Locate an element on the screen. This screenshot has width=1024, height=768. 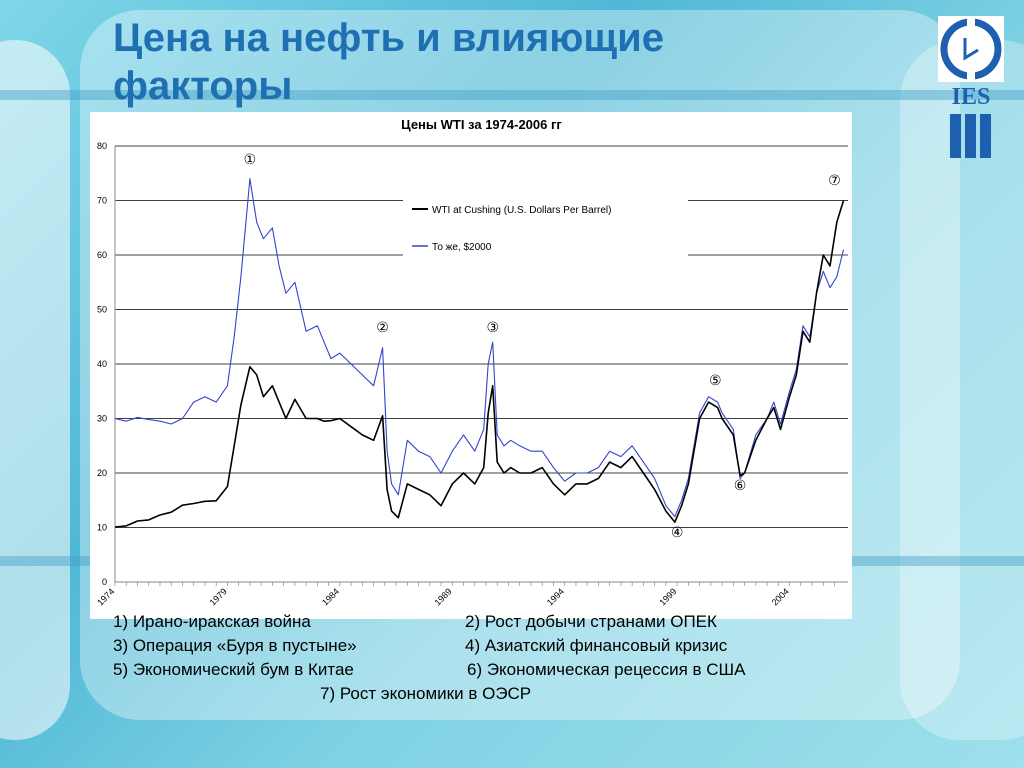
legend-item-4: 4) Азиатский финансовый кризис is located at coordinates (596, 645).